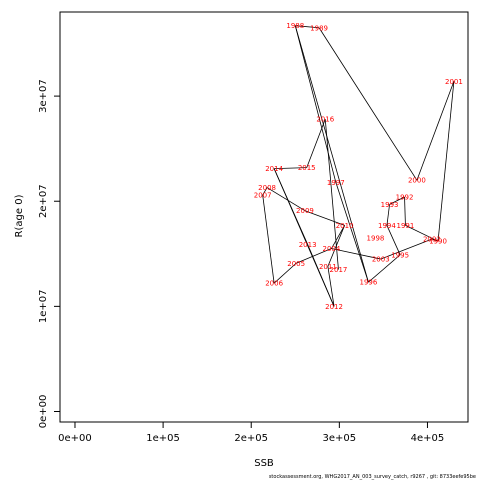  What do you see at coordinates (381, 260) in the screenshot?
I see `point-label-2003: 2003` at bounding box center [381, 260].